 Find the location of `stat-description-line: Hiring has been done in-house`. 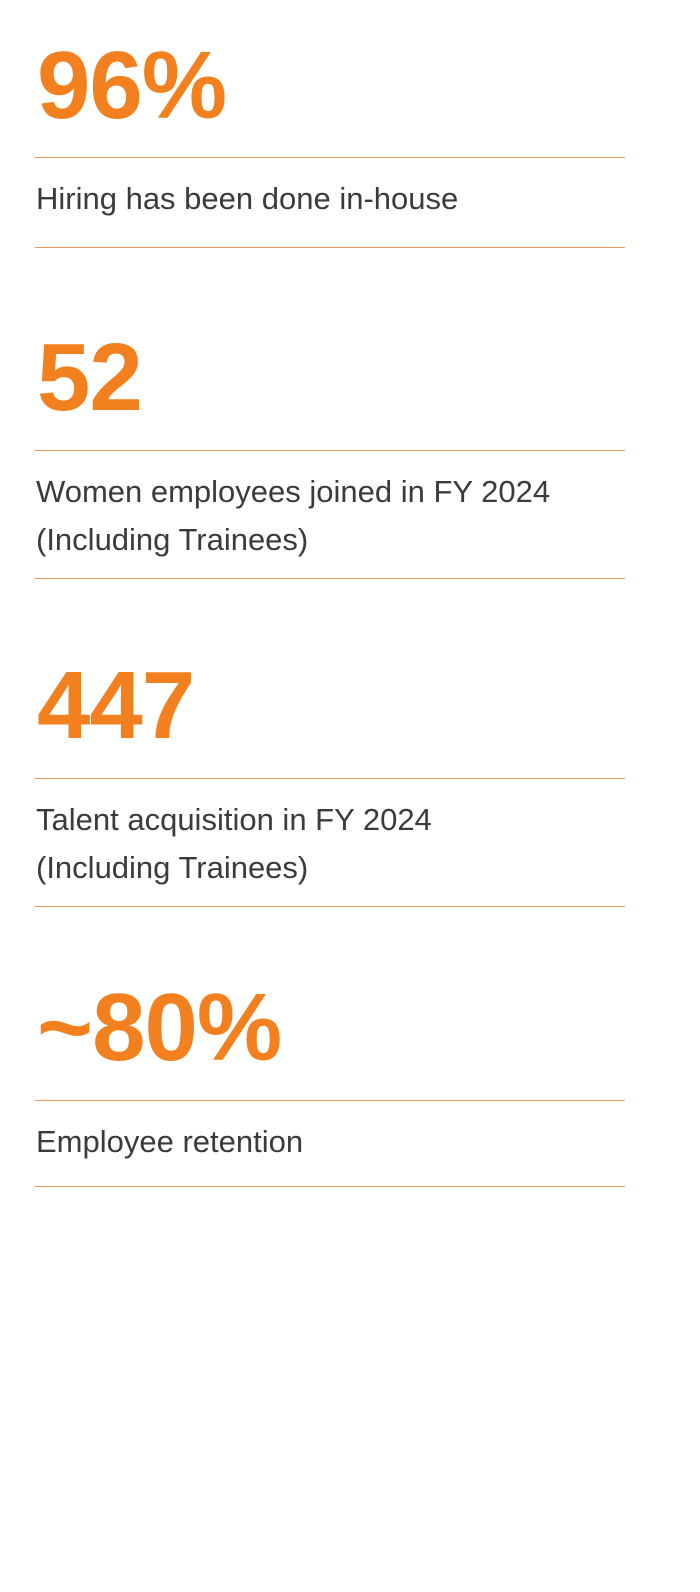

stat-description-line: Hiring has been done in-house is located at coordinates (247, 198).